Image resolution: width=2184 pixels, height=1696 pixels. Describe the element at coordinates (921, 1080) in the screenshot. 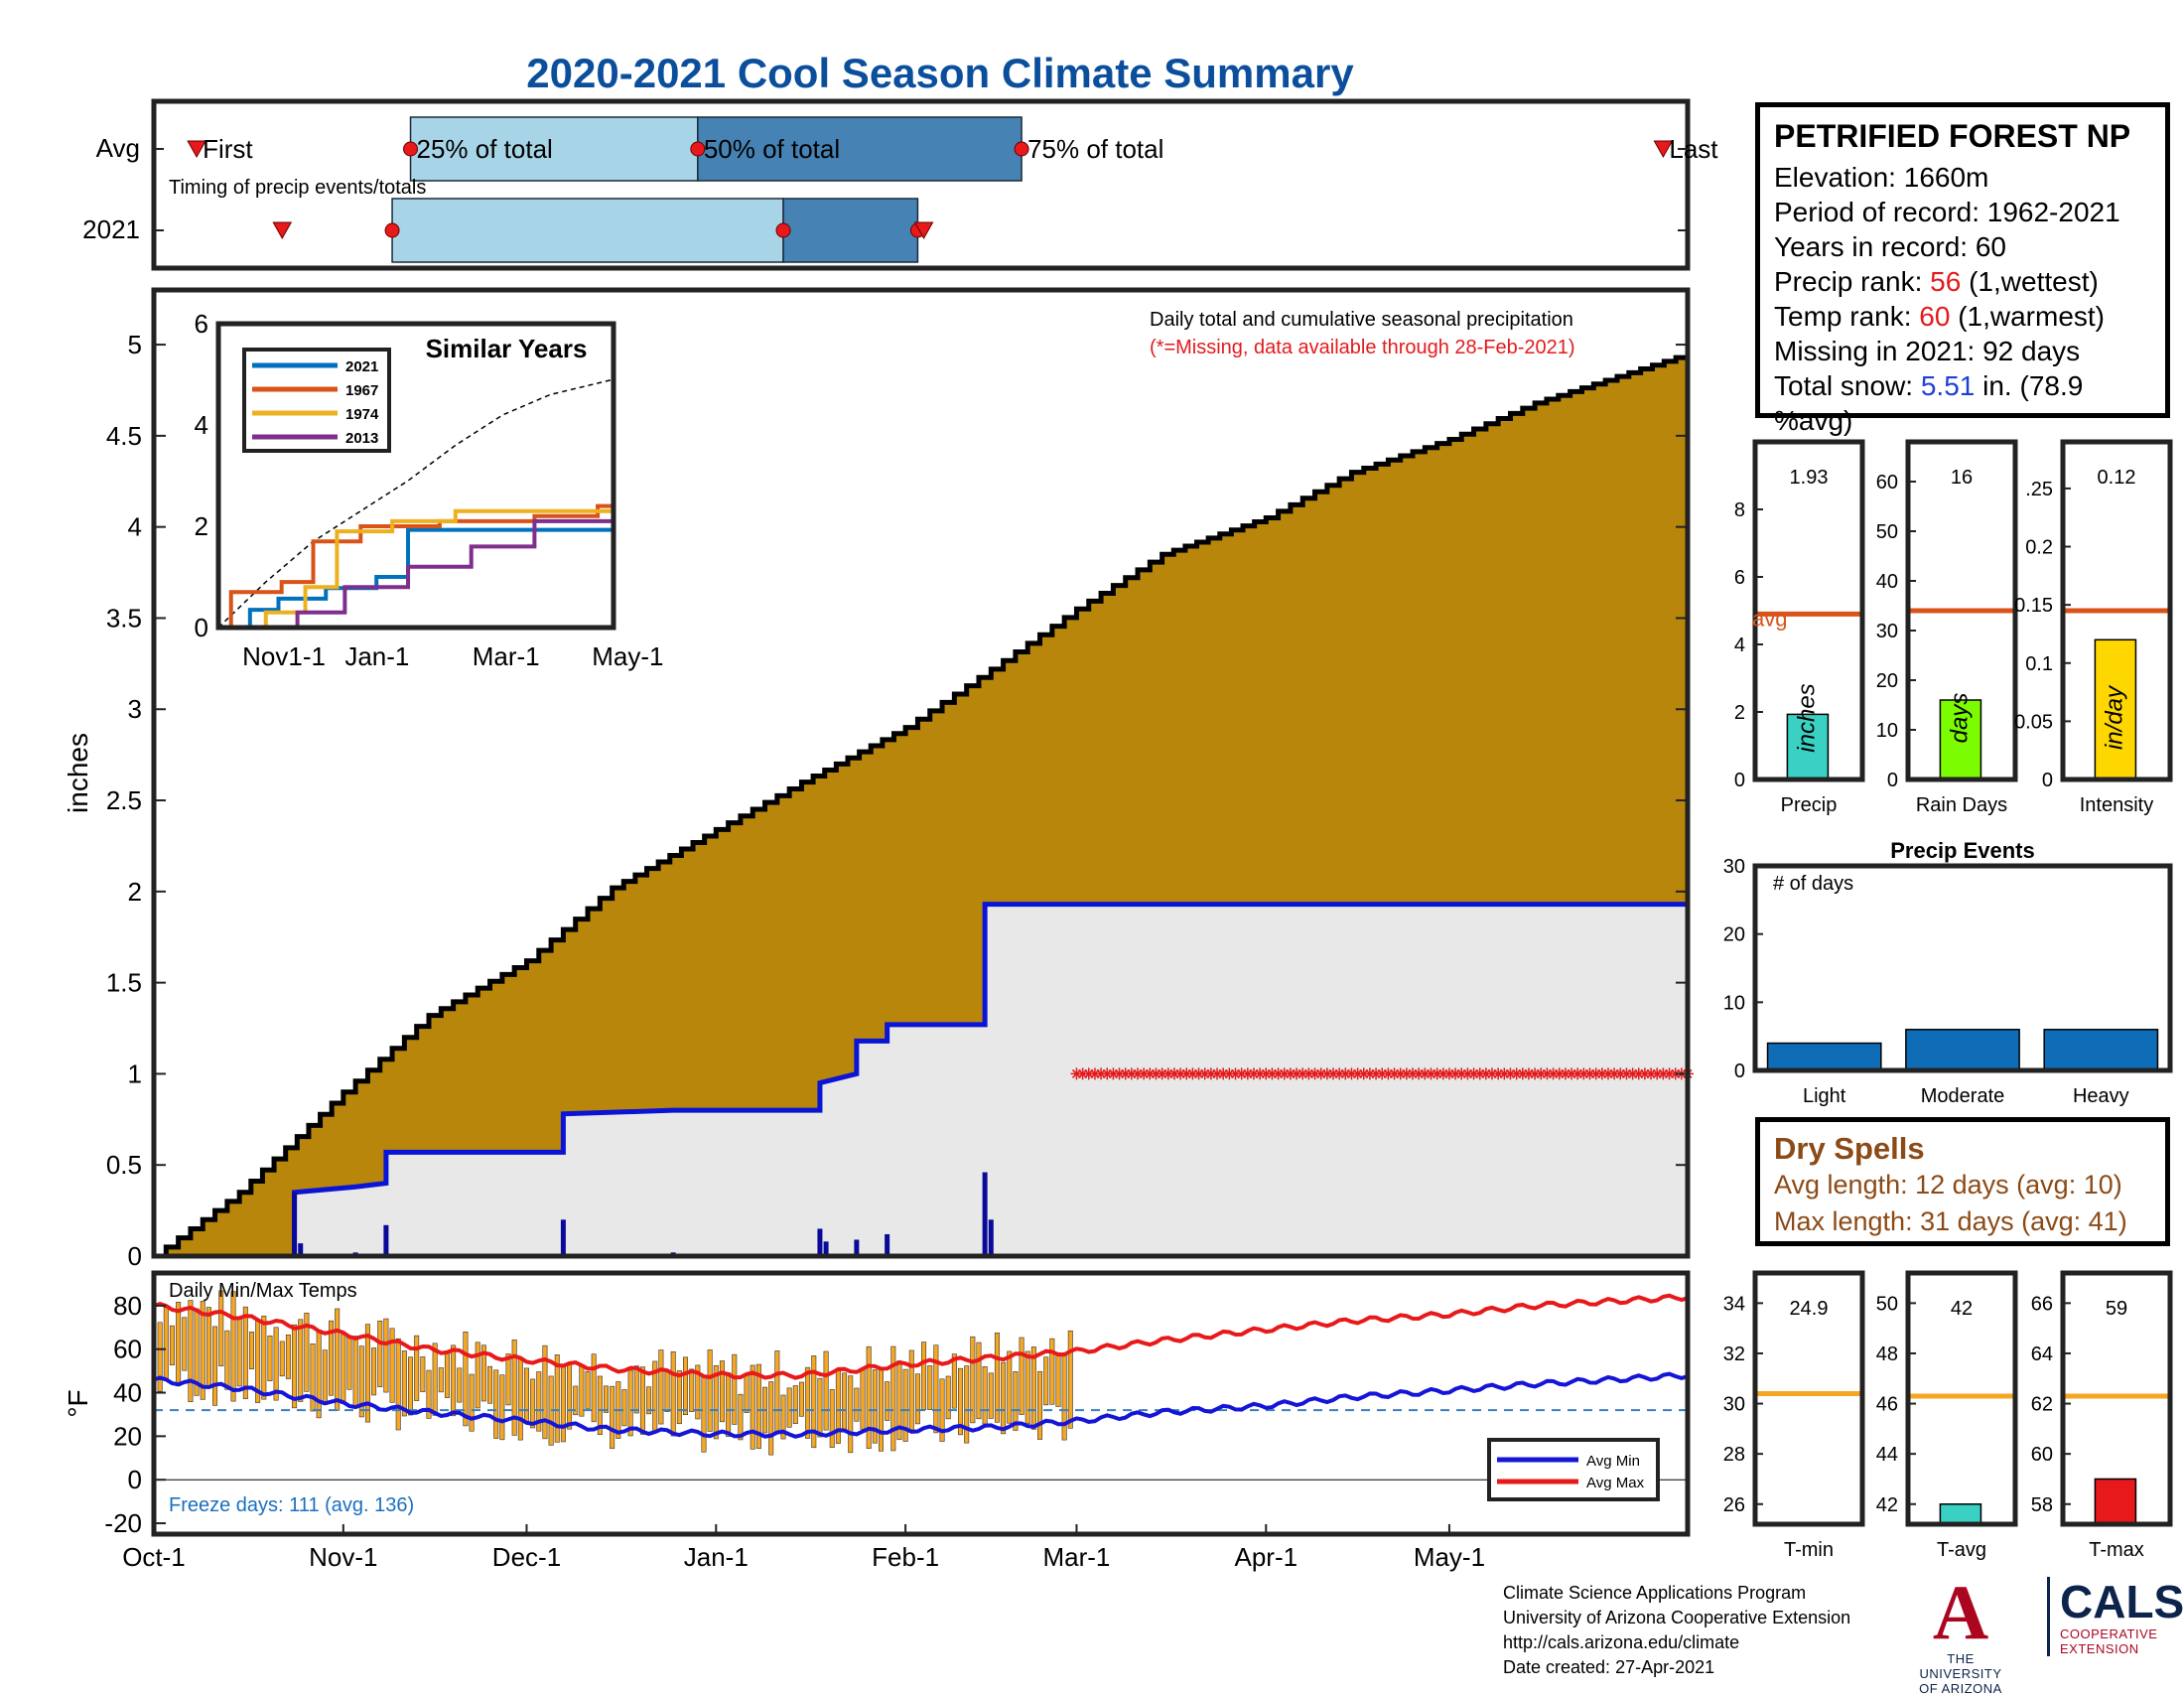

I see `season-cumulative-area` at that location.